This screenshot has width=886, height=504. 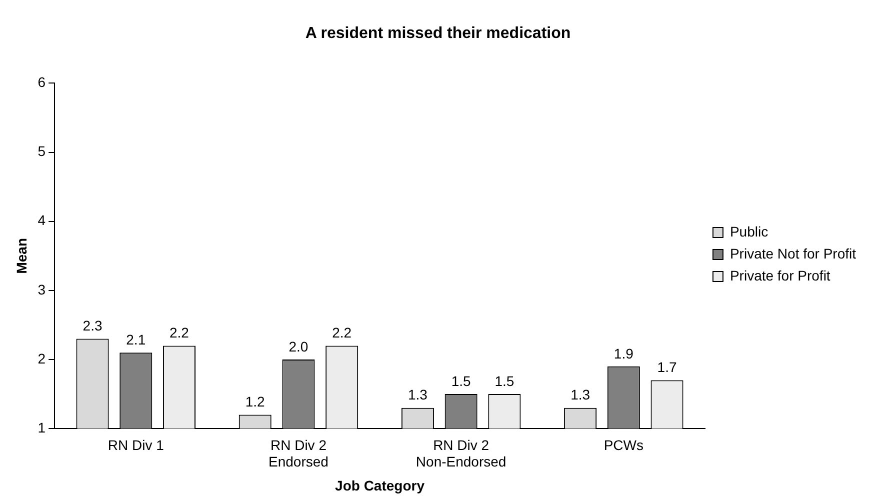 I want to click on y-tick-label: 3, so click(x=42, y=289).